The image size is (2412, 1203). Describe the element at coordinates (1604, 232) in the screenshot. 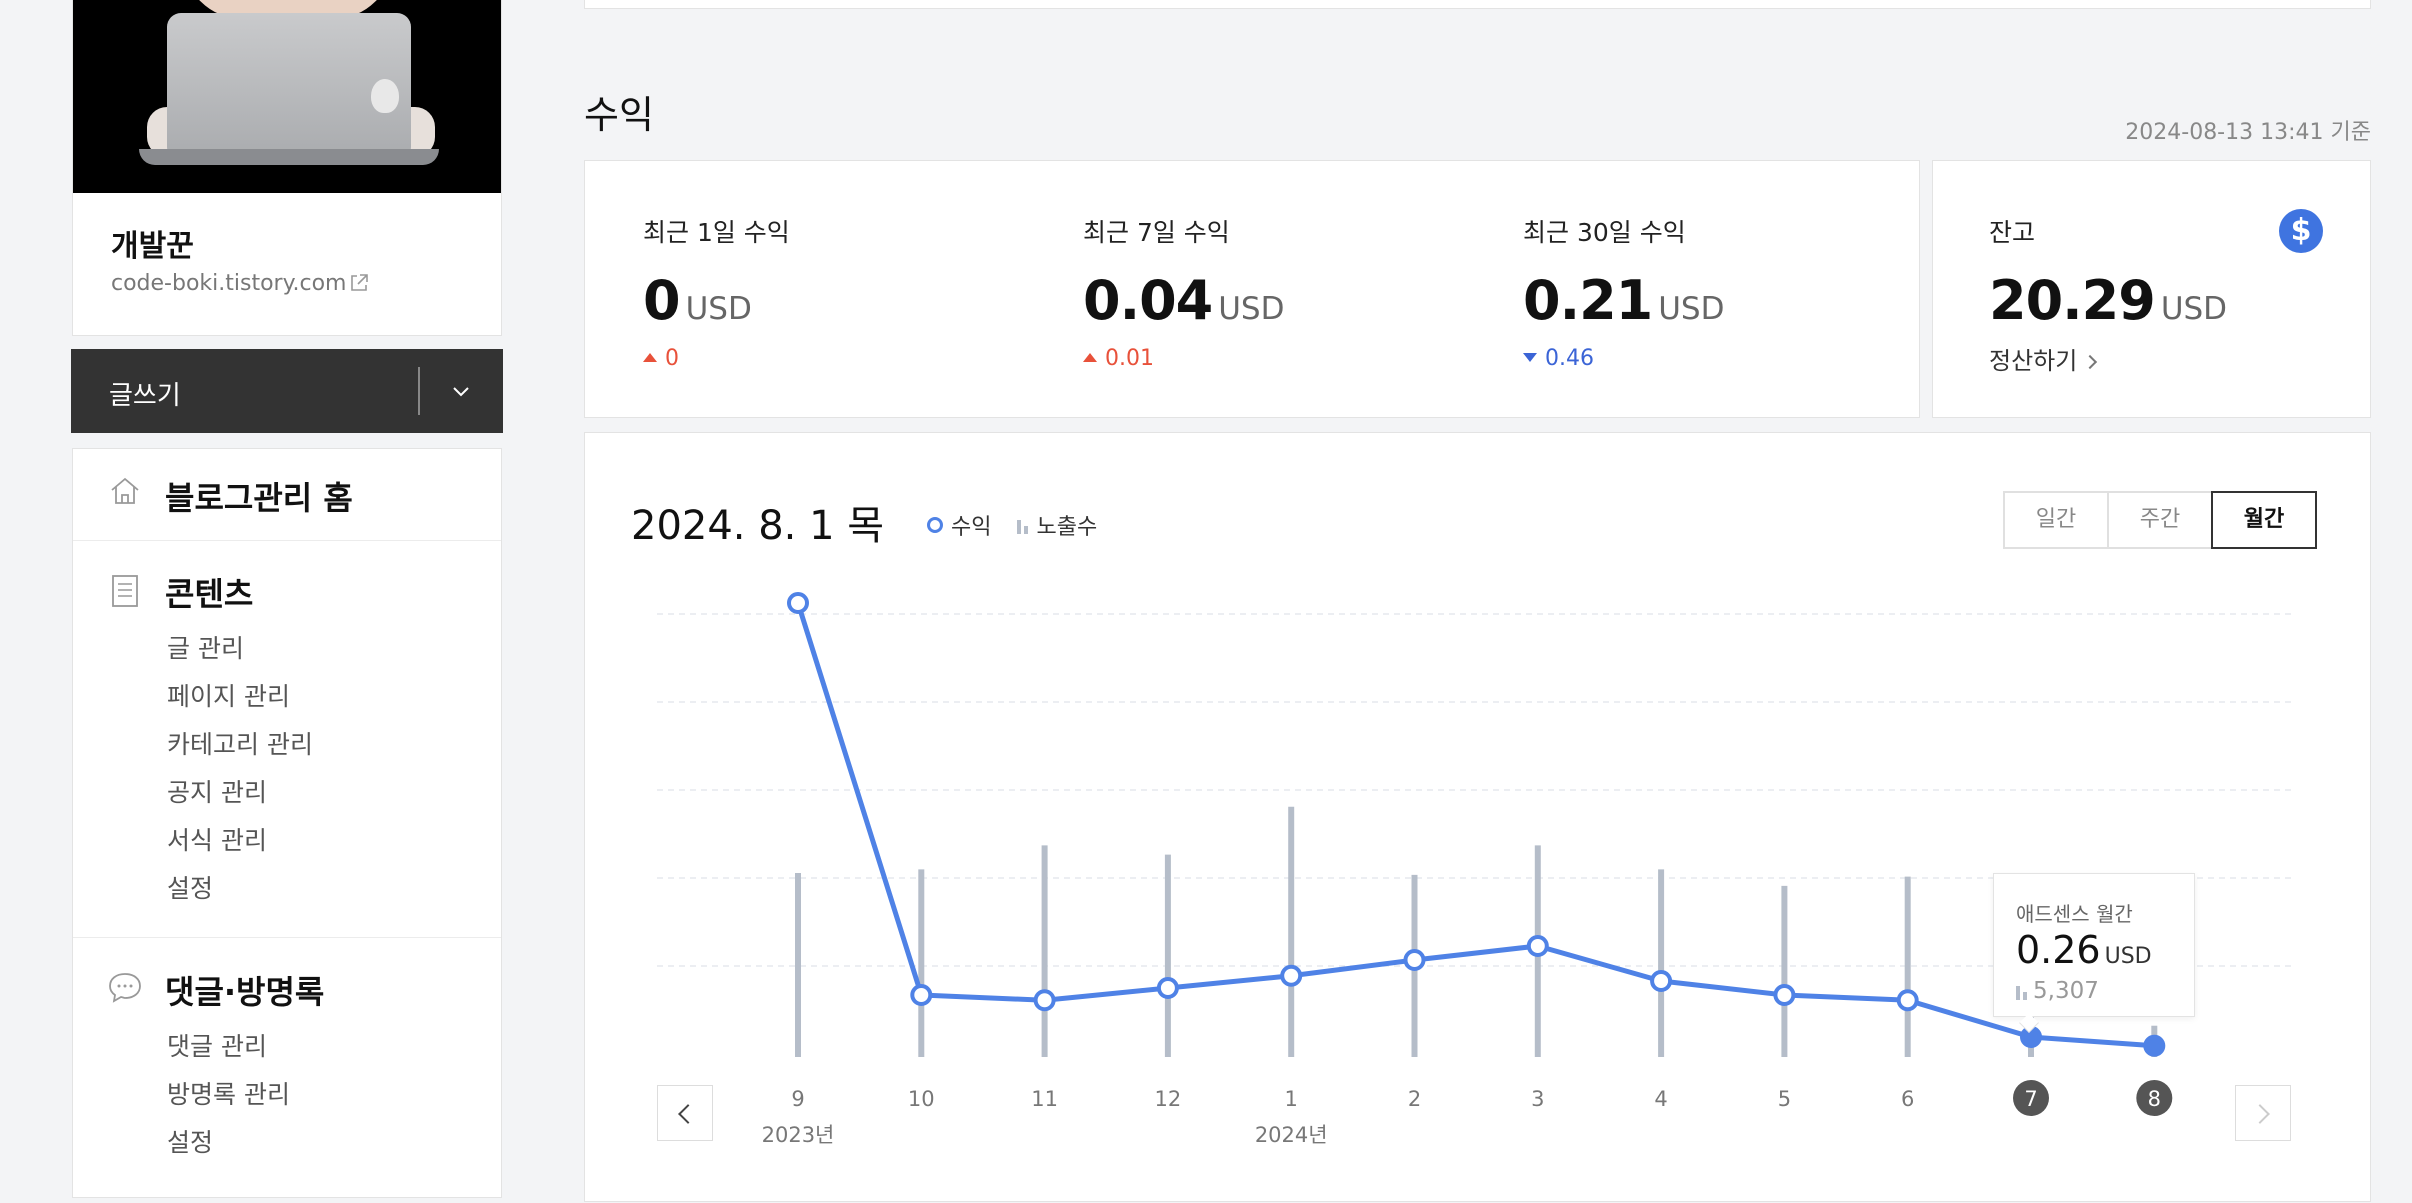

I see `stat-label: 최근 30일 수익` at that location.